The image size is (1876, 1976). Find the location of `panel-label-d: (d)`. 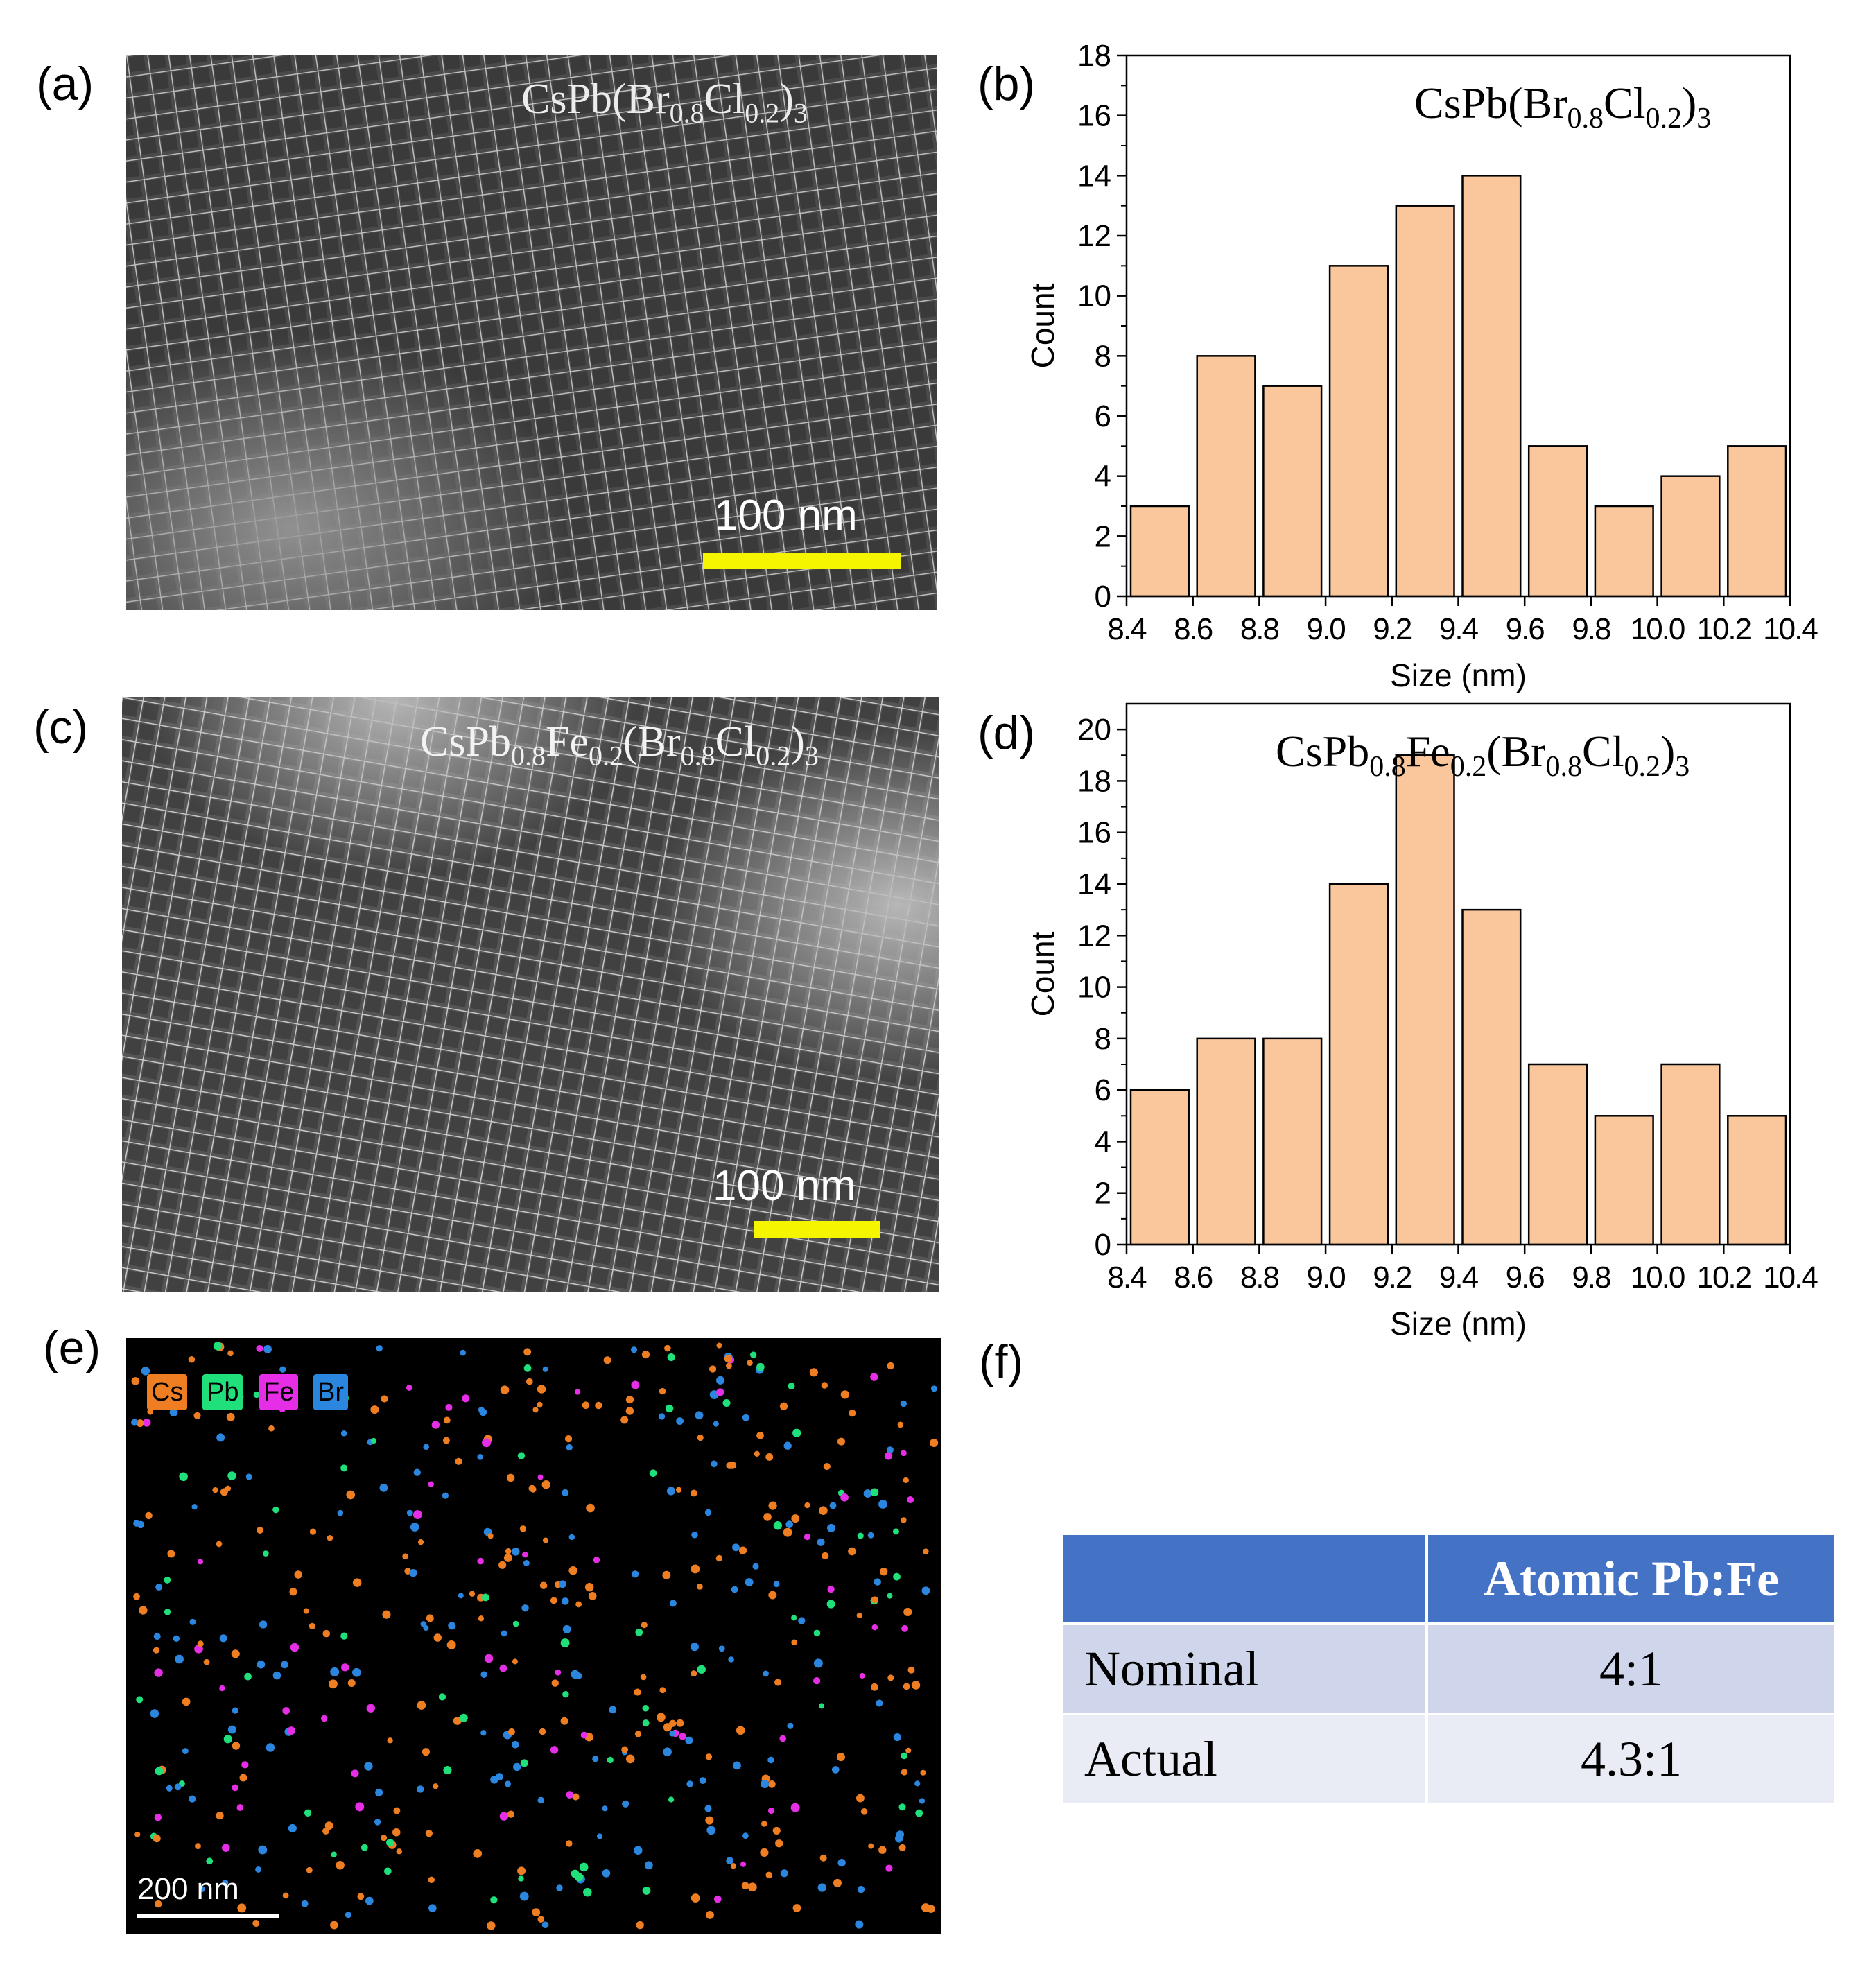

panel-label-d: (d) is located at coordinates (1007, 733).